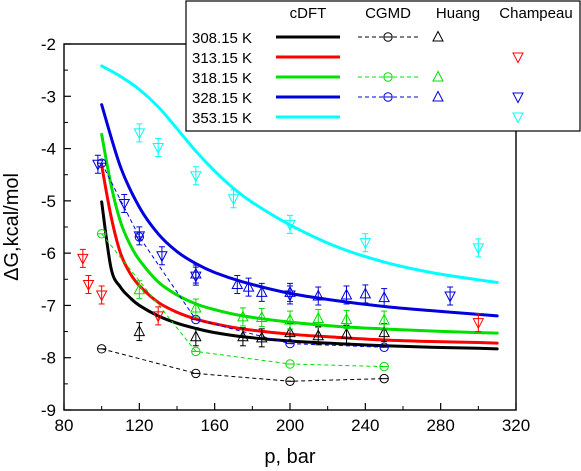 This screenshot has height=471, width=581. Describe the element at coordinates (243, 365) in the screenshot. I see `cgmd-line-308_15-k` at that location.